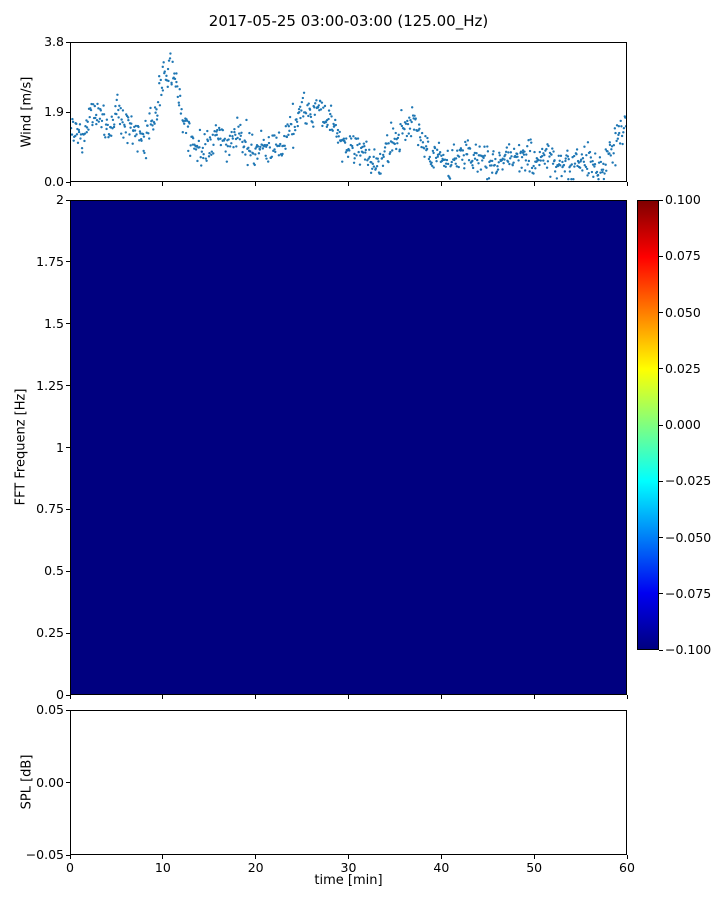 The width and height of the screenshot is (720, 900). I want to click on time-x-axis-label: time [min], so click(348, 880).